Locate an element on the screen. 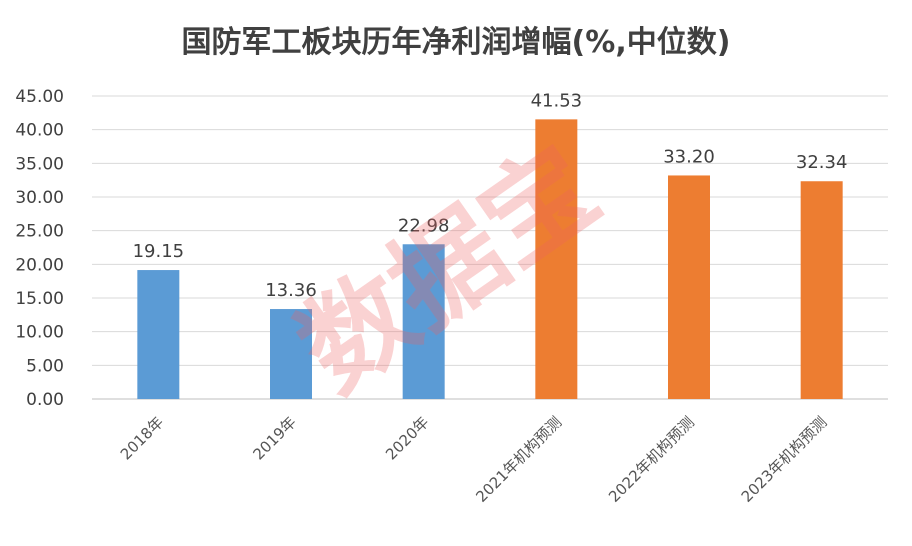  y-tick-label: 15.00 is located at coordinates (39, 299).